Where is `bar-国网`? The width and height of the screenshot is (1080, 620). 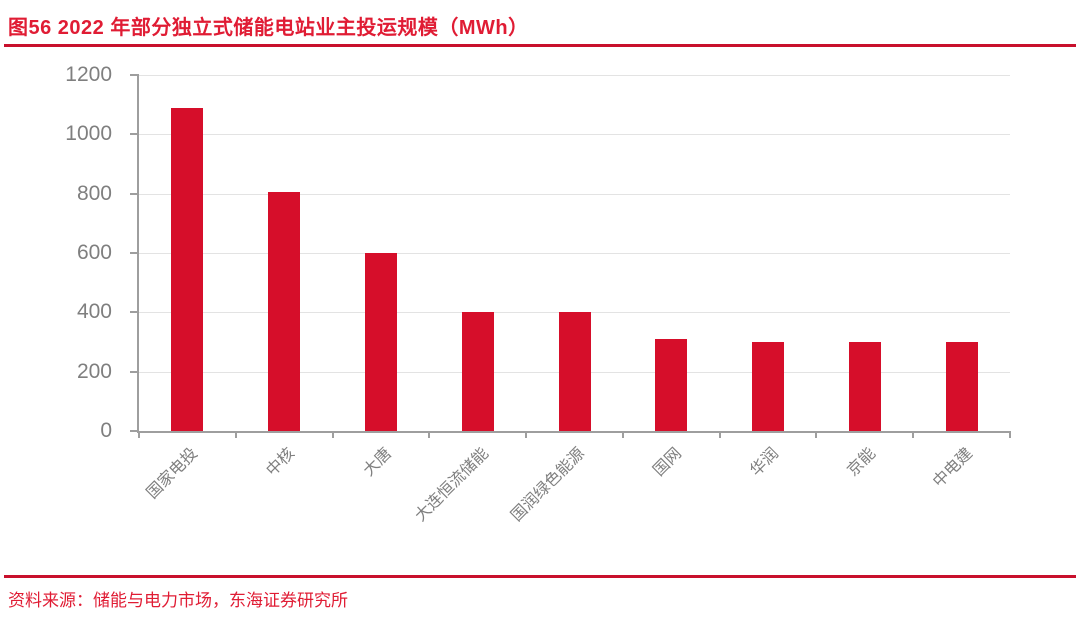
bar-国网 is located at coordinates (671, 385).